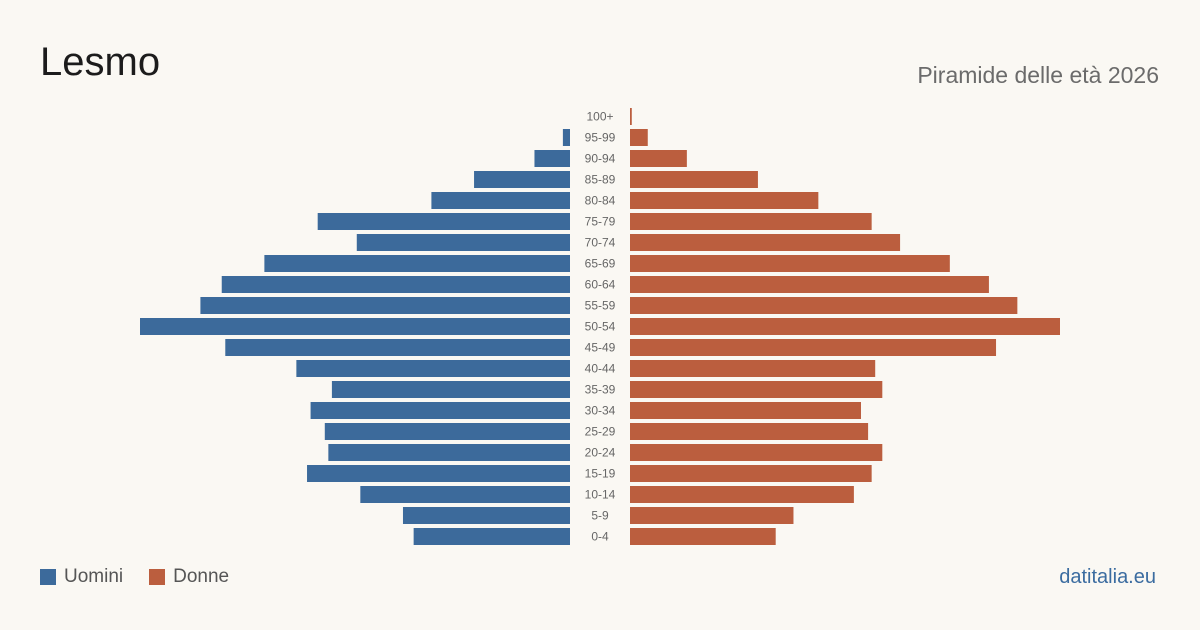 This screenshot has height=630, width=1200. Describe the element at coordinates (600, 159) in the screenshot. I see `age-label-90-94: 90-94` at that location.